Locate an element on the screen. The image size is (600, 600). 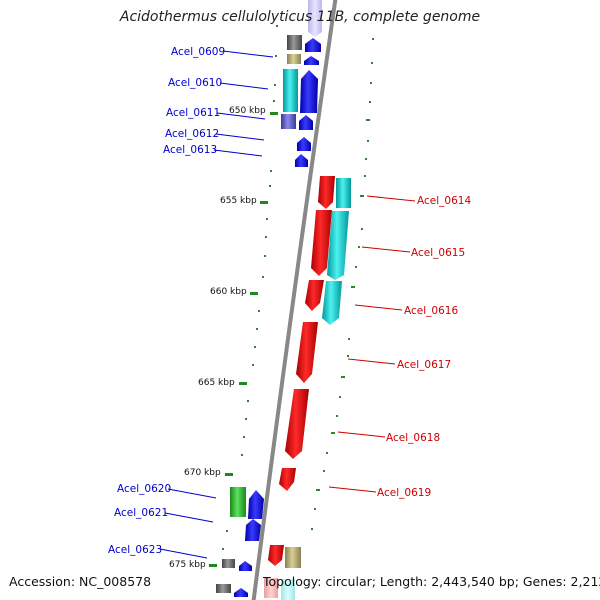
gene-label-acel-0612: Acel_0612 is located at coordinates (192, 134).